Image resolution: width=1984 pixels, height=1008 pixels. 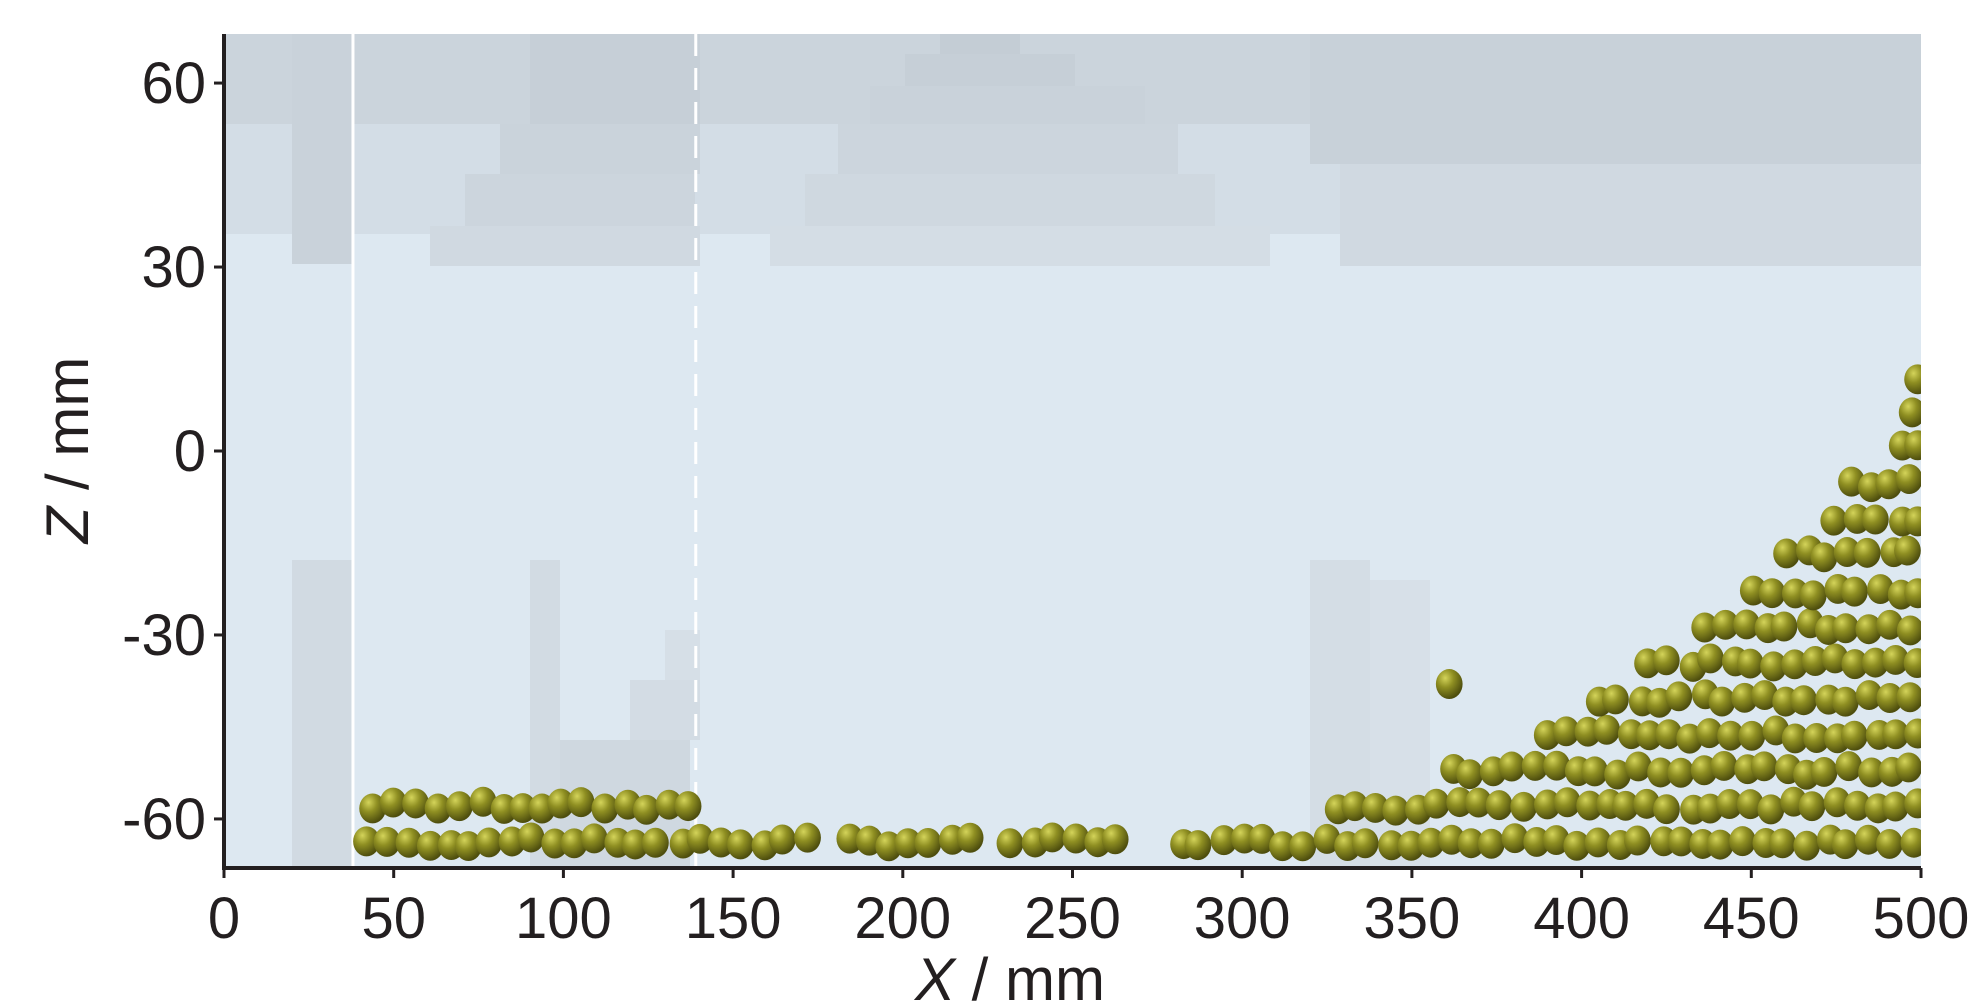 What do you see at coordinates (393, 918) in the screenshot?
I see `x-tick-label: 50` at bounding box center [393, 918].